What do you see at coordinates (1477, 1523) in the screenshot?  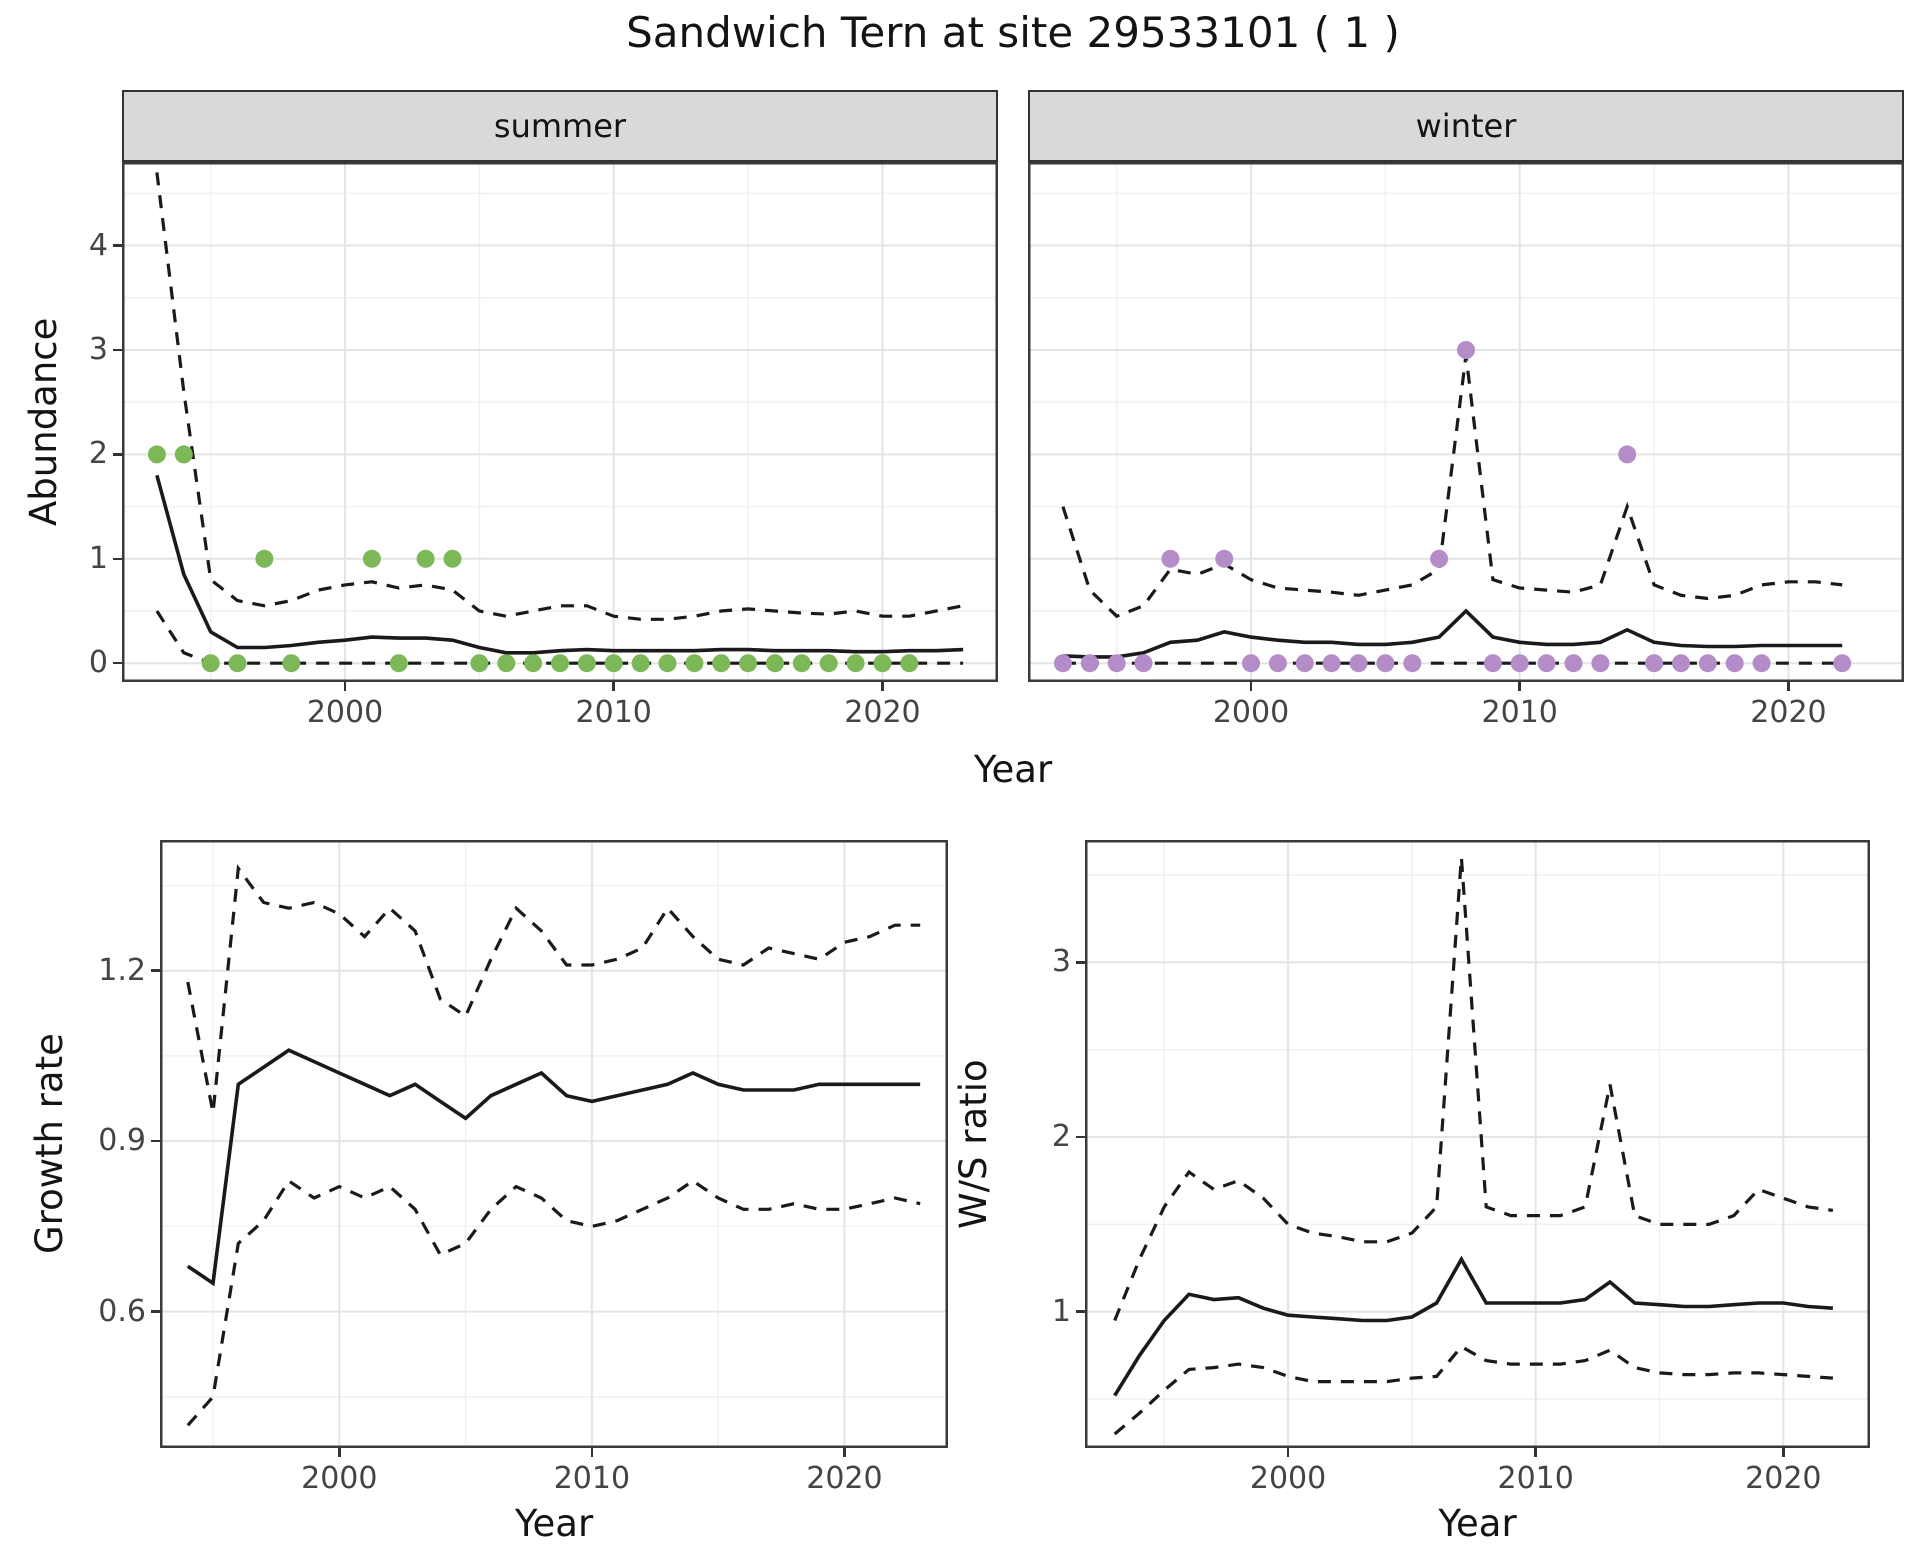 I see `x-axis-title-year-ws: Year` at bounding box center [1477, 1523].